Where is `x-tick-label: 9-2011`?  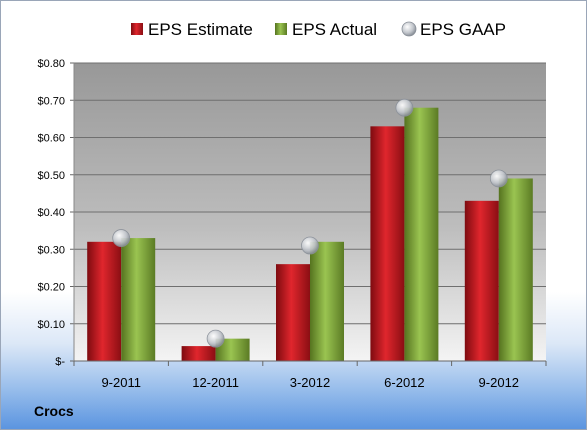 x-tick-label: 9-2011 is located at coordinates (121, 382).